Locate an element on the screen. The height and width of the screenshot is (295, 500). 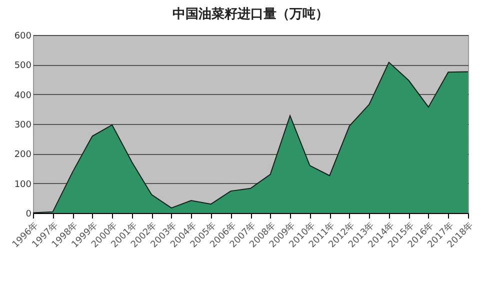
y-tick-label: 500 is located at coordinates (23, 66).